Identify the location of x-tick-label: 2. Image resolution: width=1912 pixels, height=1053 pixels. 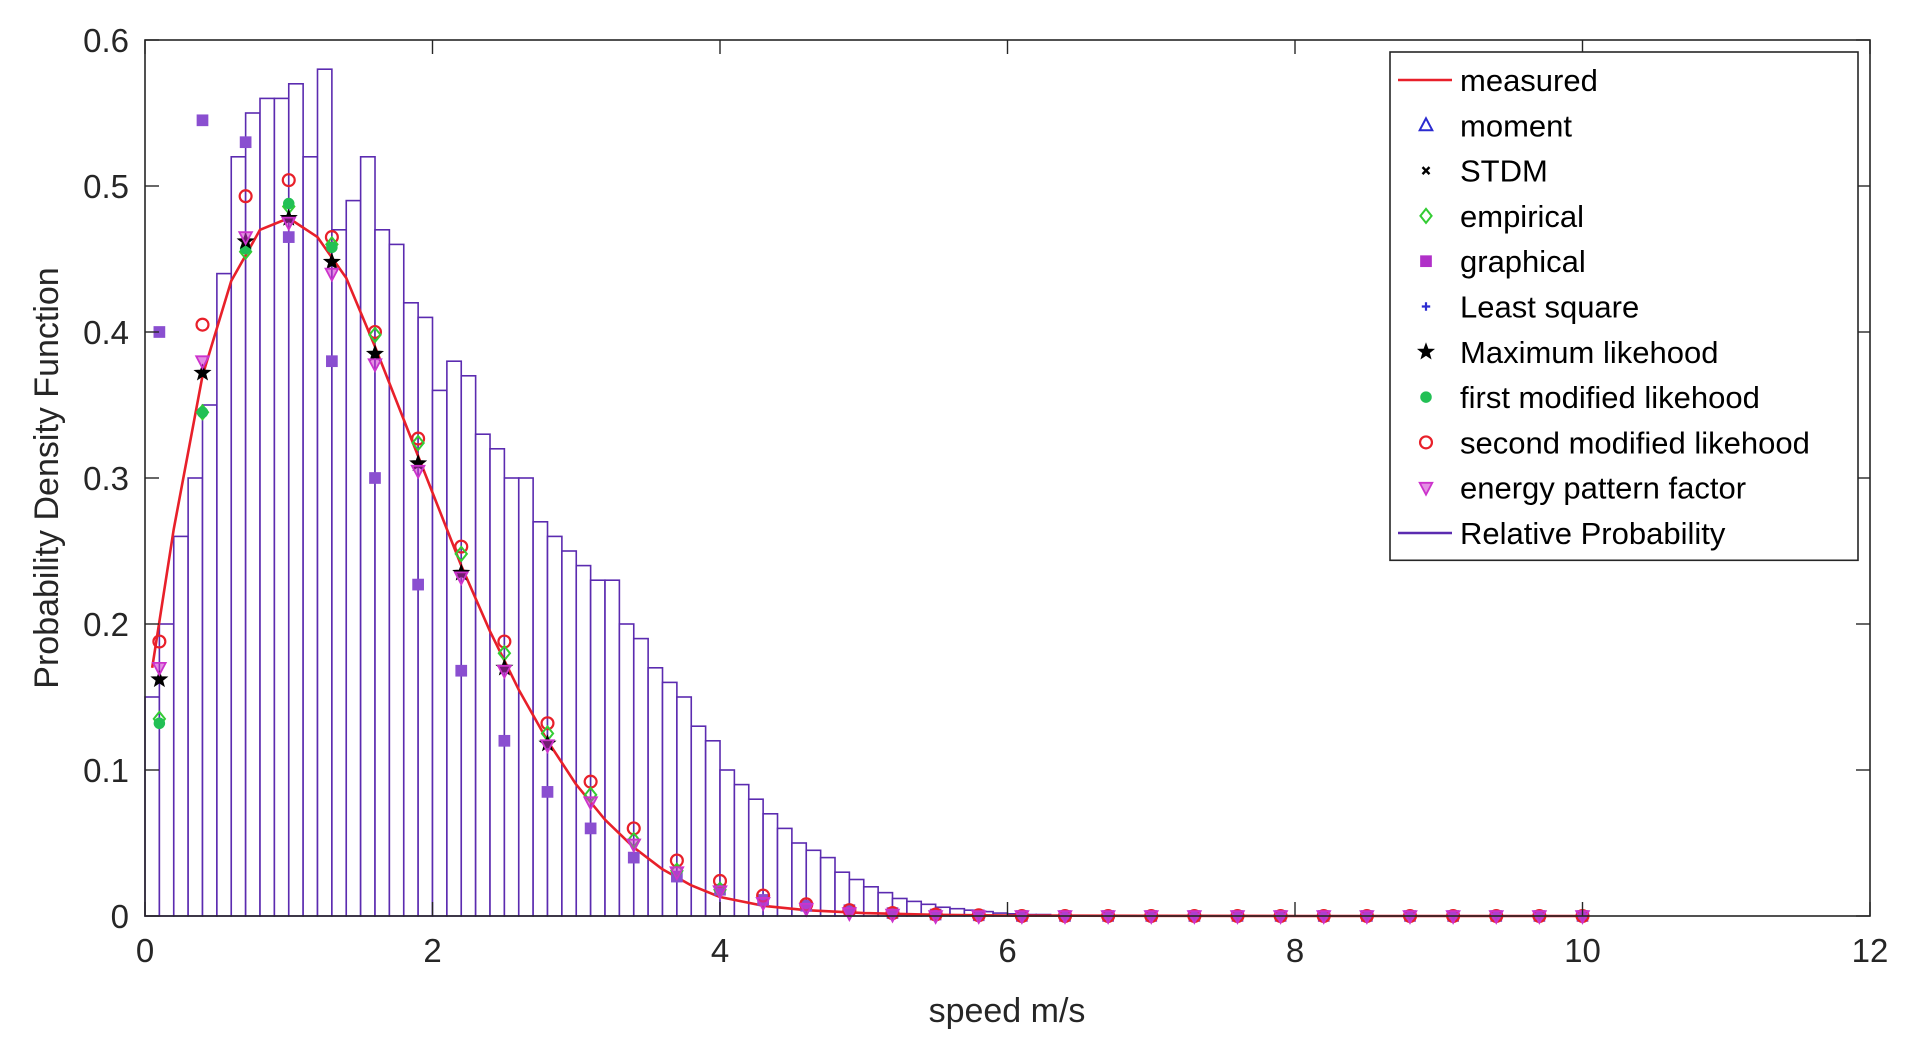
(432, 950).